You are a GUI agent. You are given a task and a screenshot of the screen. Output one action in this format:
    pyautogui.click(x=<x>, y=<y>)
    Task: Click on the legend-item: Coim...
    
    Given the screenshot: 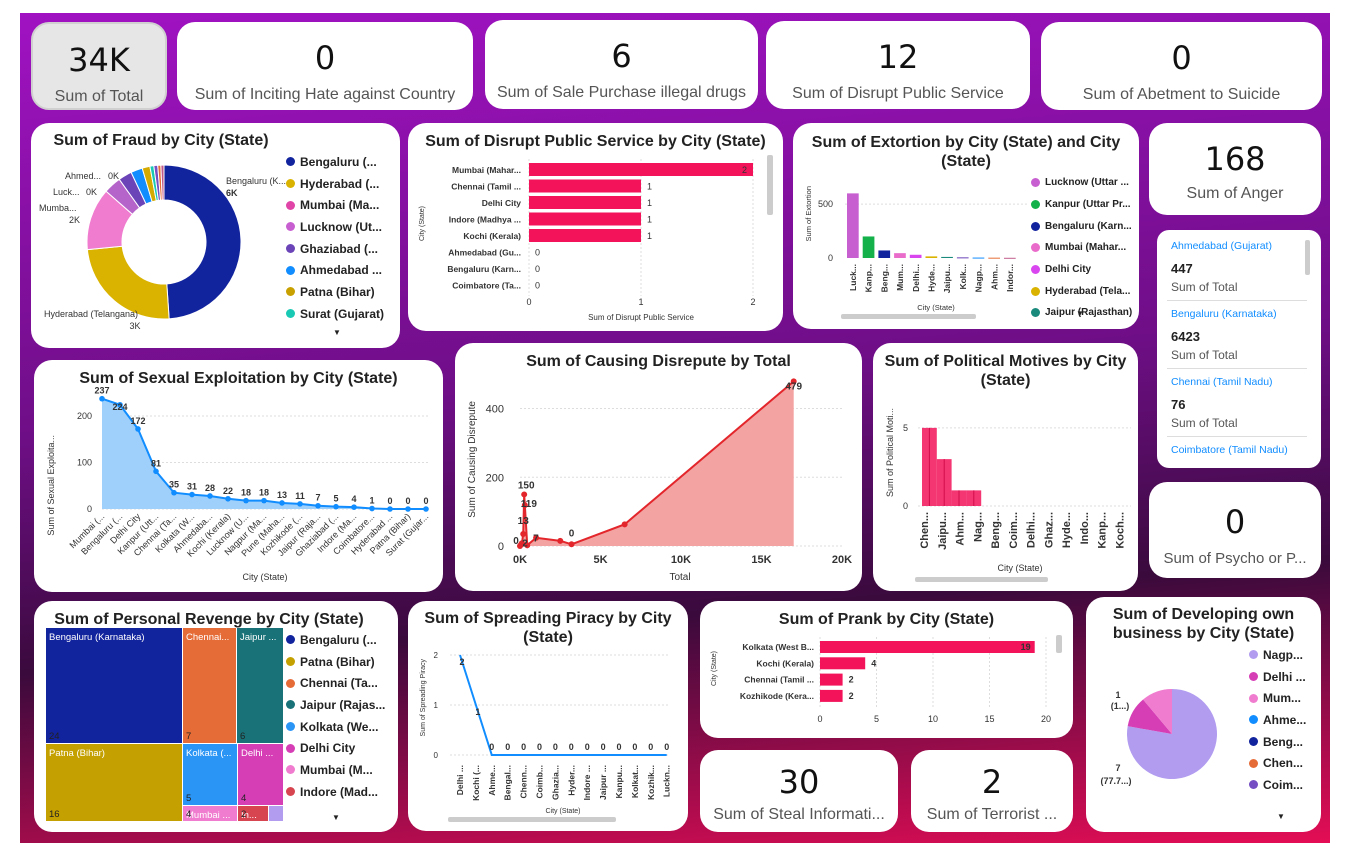 What is the action you would take?
    pyautogui.click(x=1277, y=785)
    